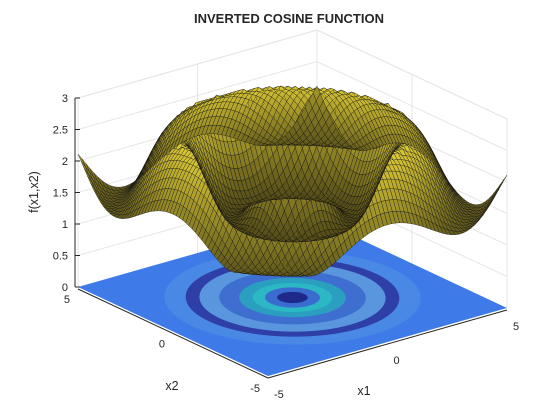 The height and width of the screenshot is (420, 560). I want to click on y-axis-line, so click(173, 333).